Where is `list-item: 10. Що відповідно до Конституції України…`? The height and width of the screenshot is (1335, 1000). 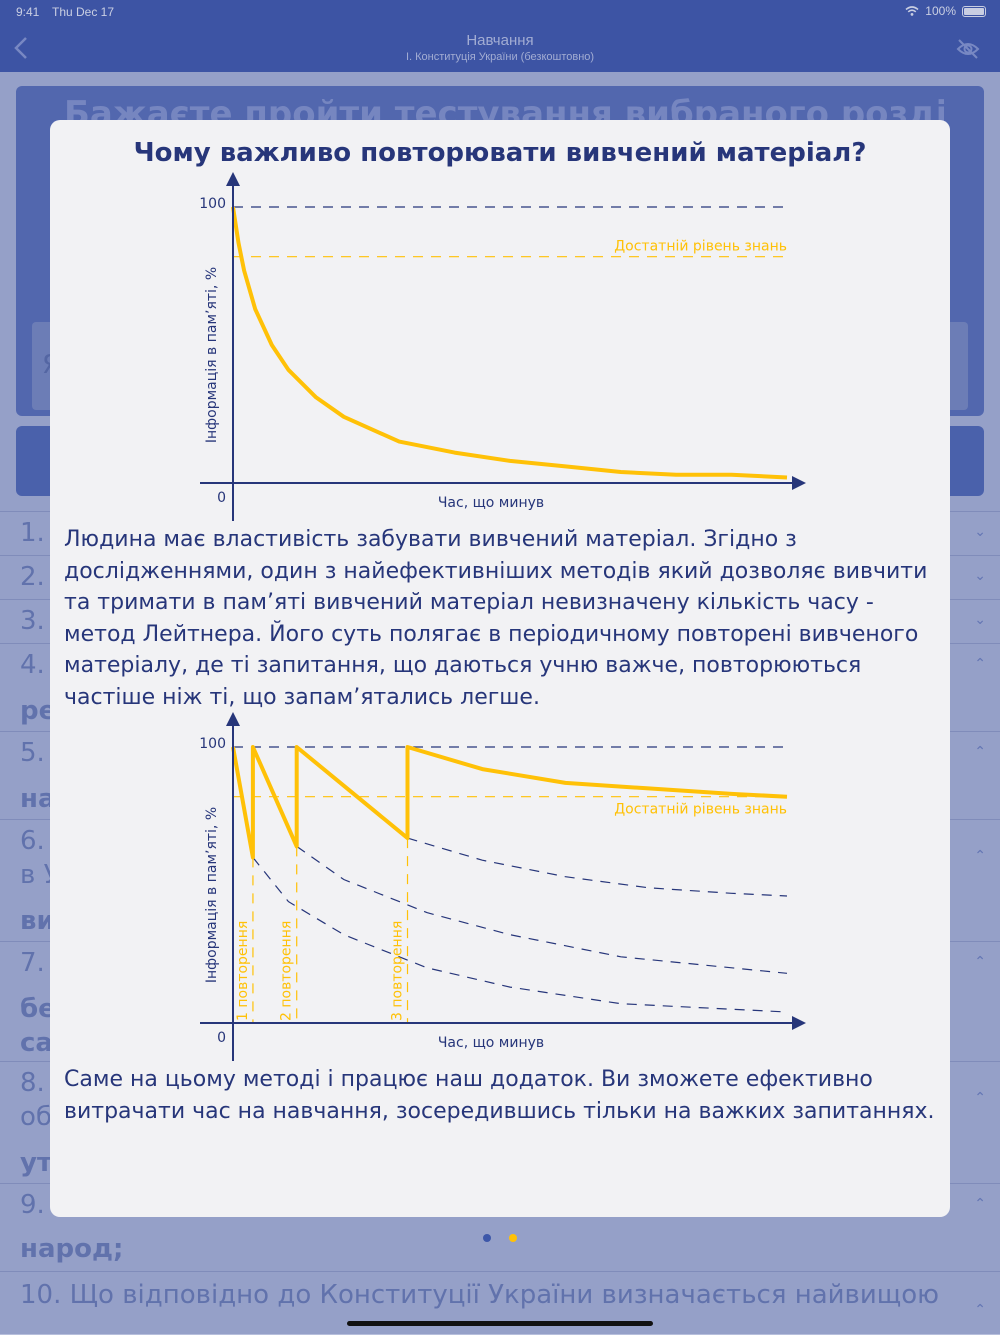 list-item: 10. Що відповідно до Конституції України… is located at coordinates (500, 1303).